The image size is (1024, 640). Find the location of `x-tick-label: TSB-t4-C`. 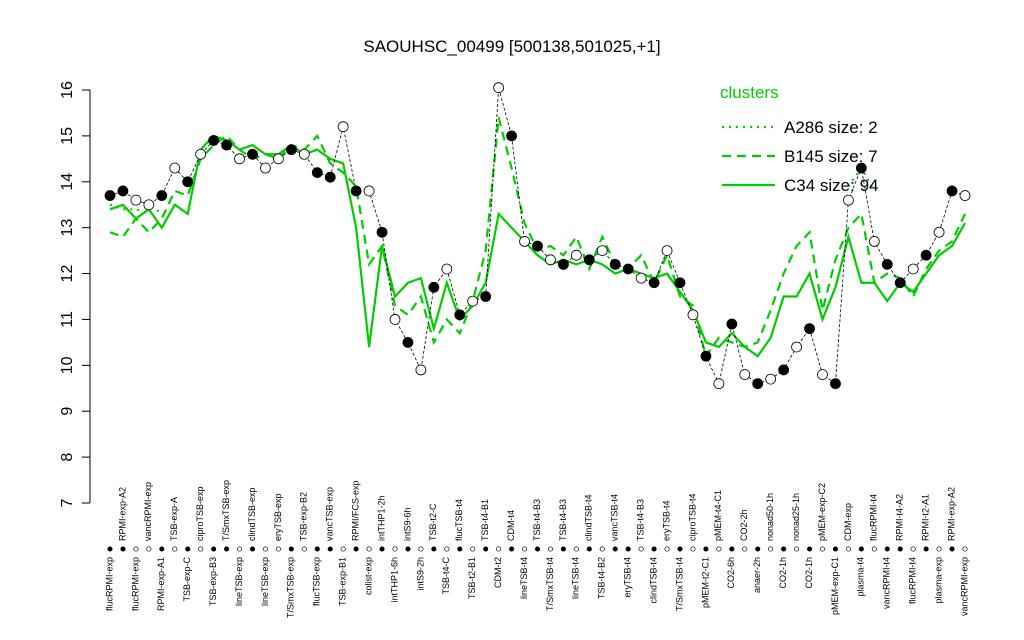

x-tick-label: TSB-t4-C is located at coordinates (446, 576).